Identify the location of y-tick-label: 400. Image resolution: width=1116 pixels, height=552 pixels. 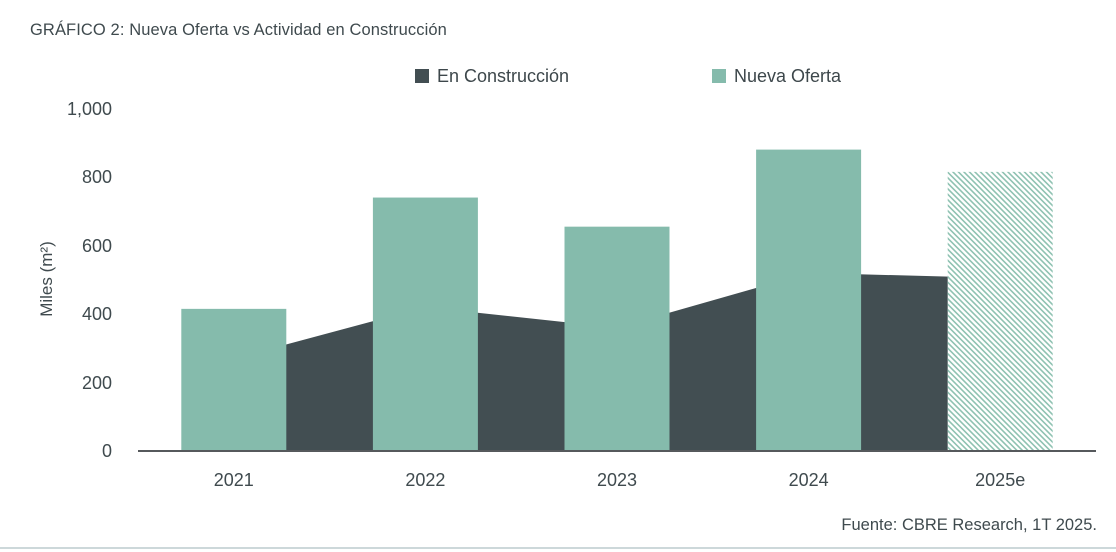
(96, 314).